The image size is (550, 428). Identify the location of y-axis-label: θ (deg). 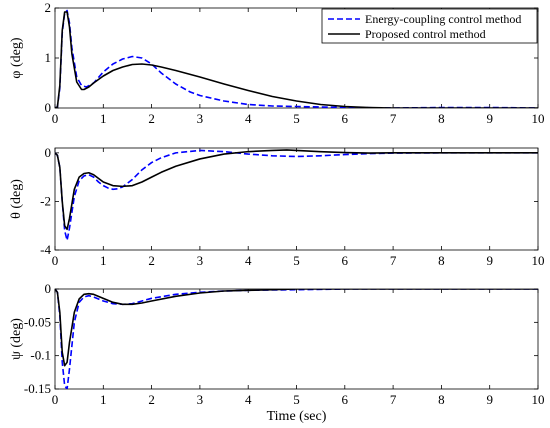
(16, 199).